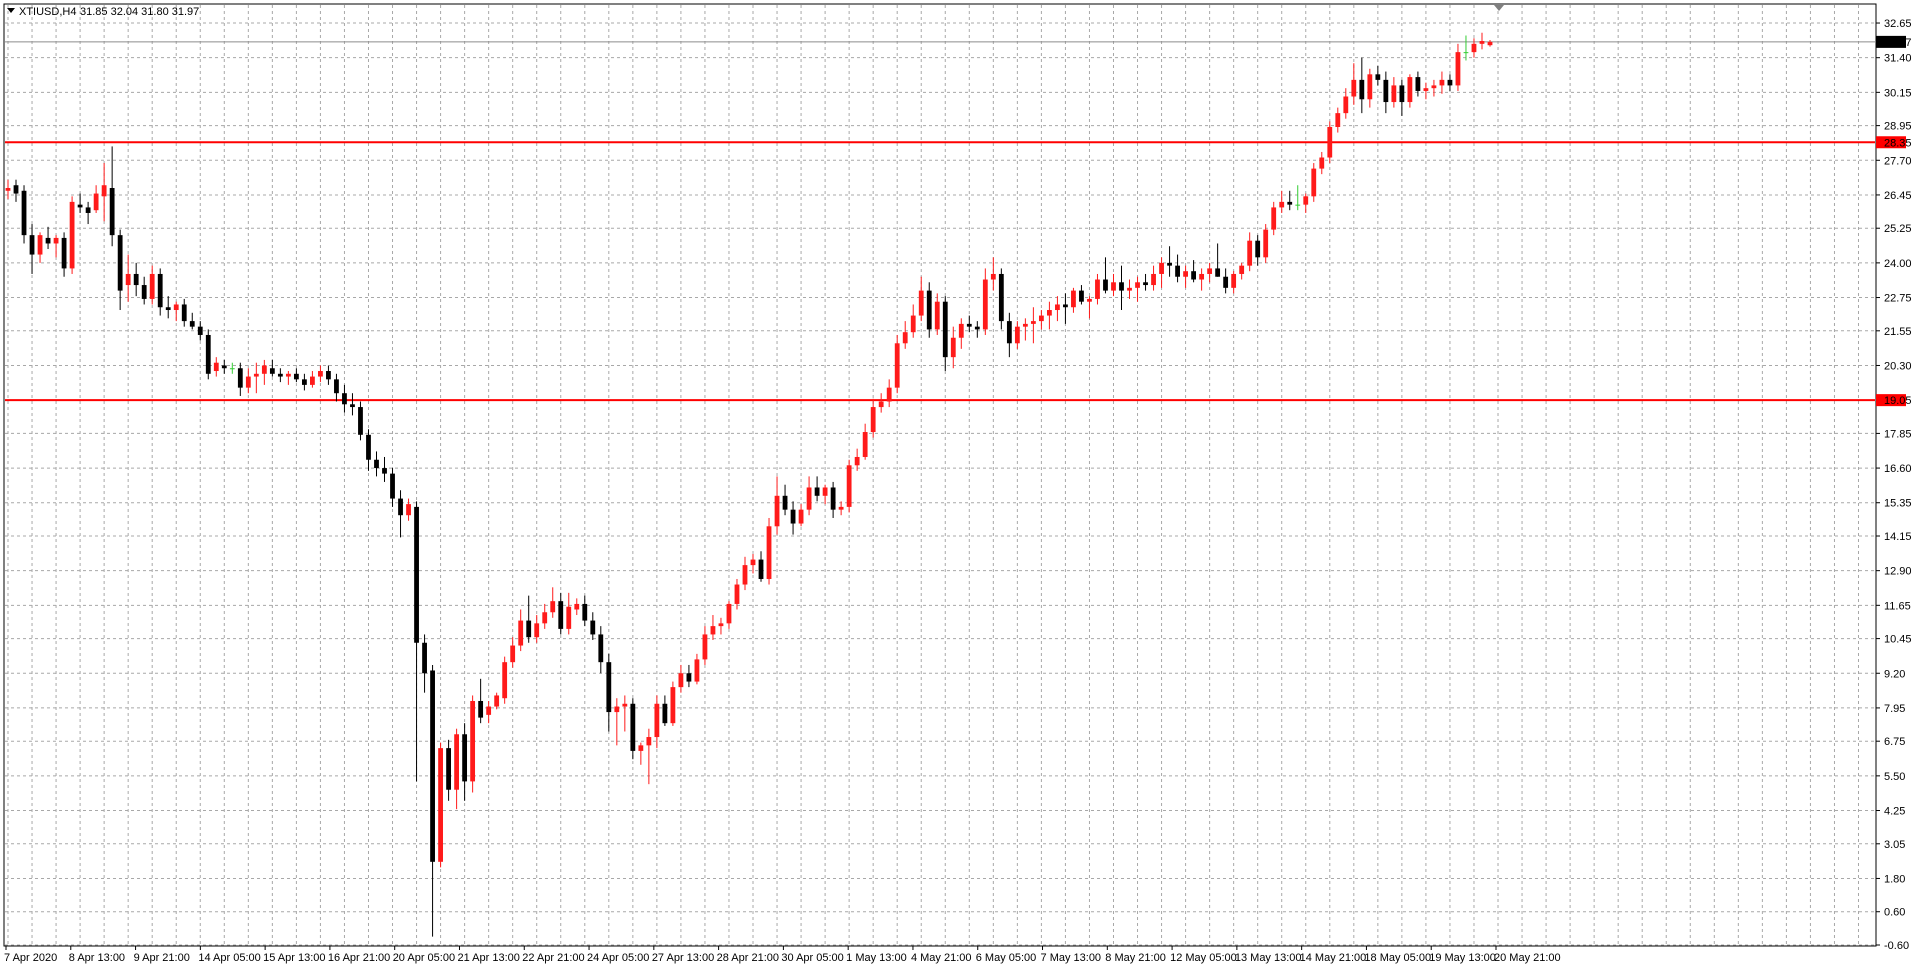  What do you see at coordinates (1894, 879) in the screenshot?
I see `price-tick-label: 1.80` at bounding box center [1894, 879].